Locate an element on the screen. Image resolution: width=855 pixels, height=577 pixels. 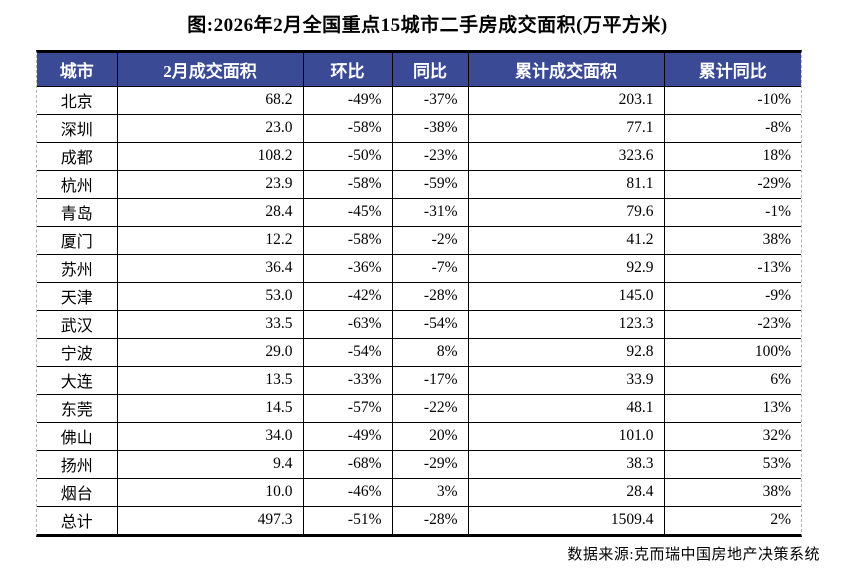
table-row: 北京 68.2 -49% -37% 203.1 -10% is located at coordinates (419, 100).